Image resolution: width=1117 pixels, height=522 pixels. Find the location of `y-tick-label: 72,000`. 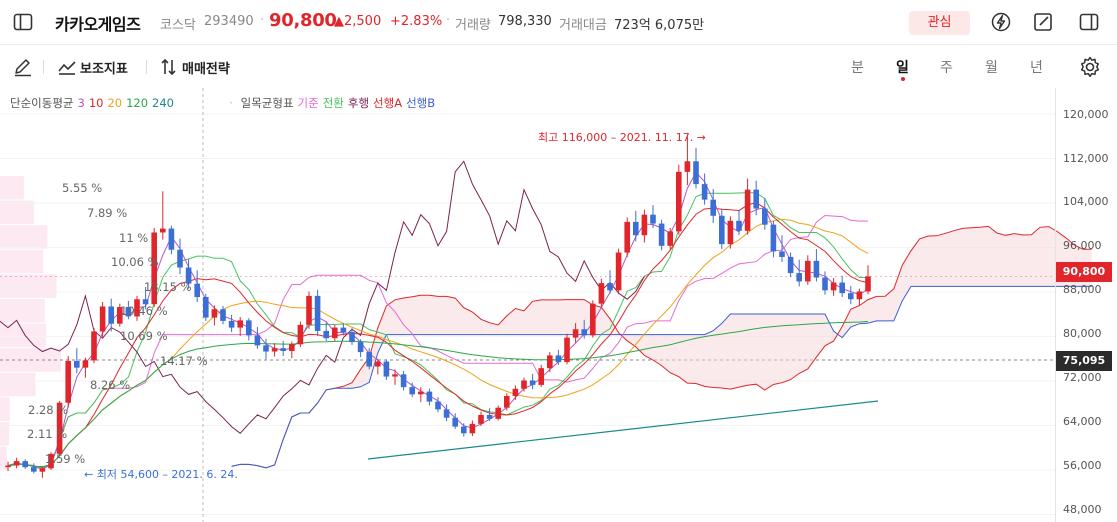

y-tick-label: 72,000 is located at coordinates (1082, 377).